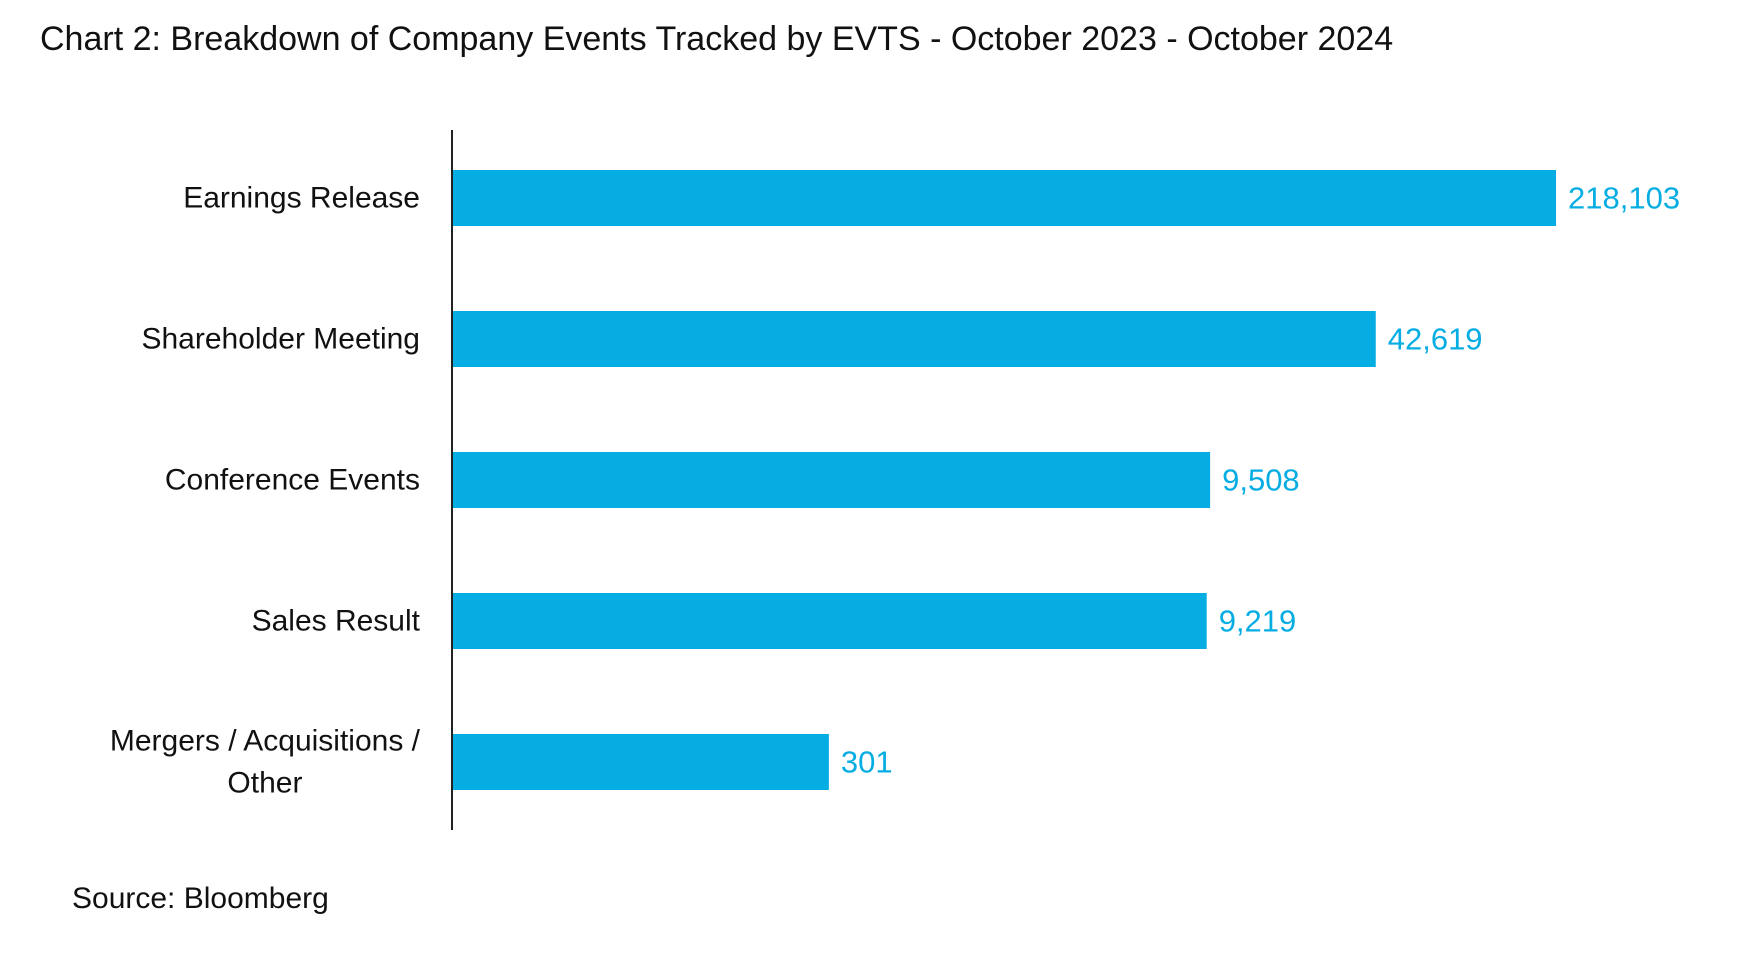 Image resolution: width=1754 pixels, height=964 pixels. Describe the element at coordinates (914, 339) in the screenshot. I see `bar-shareholder-meeting` at that location.